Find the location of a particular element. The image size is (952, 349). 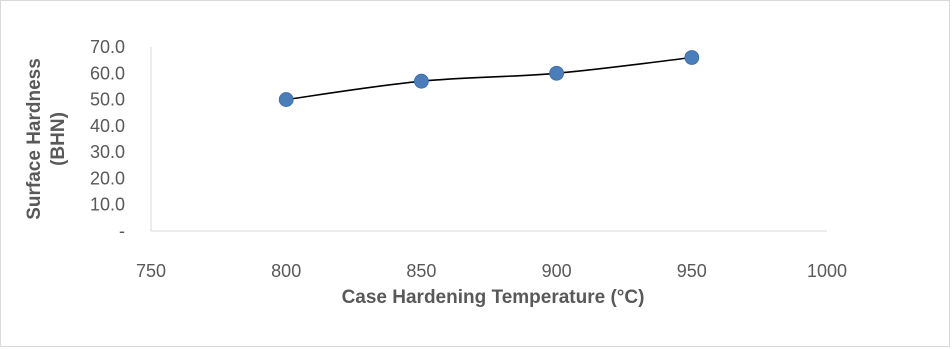

x-axis-title: Case Hardening Temperature (°C) is located at coordinates (493, 297).